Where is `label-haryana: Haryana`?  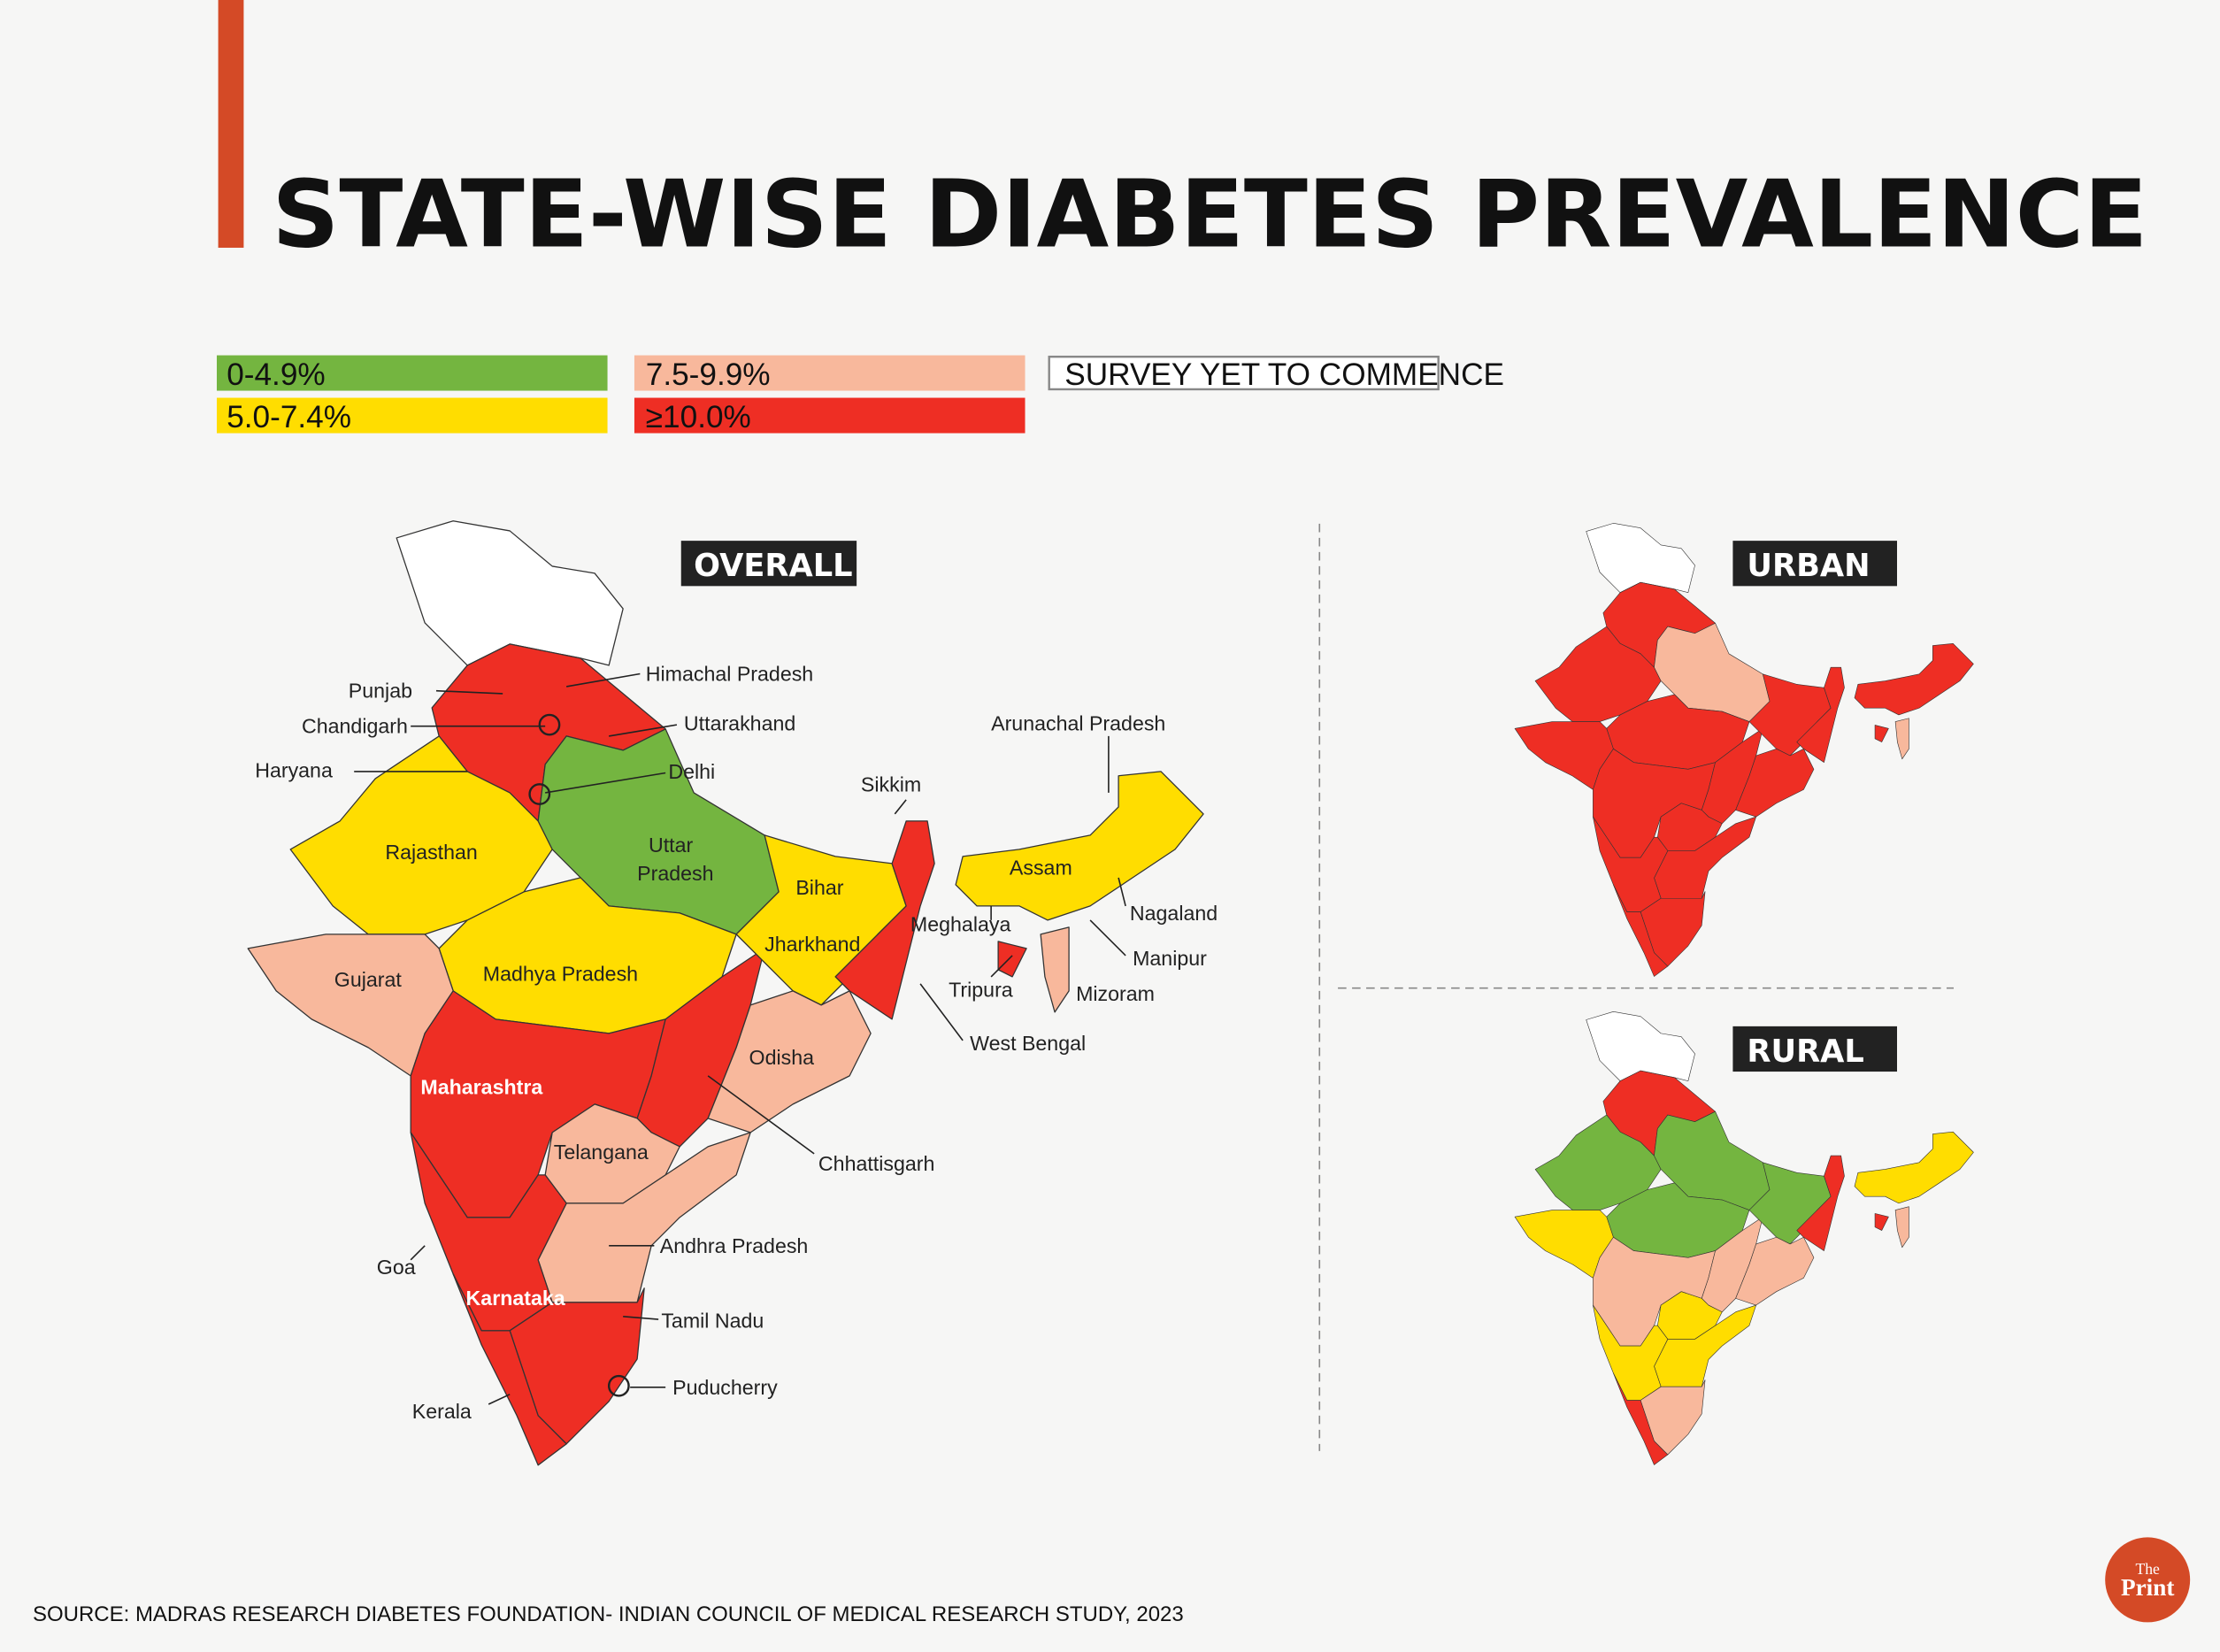 label-haryana: Haryana is located at coordinates (294, 769).